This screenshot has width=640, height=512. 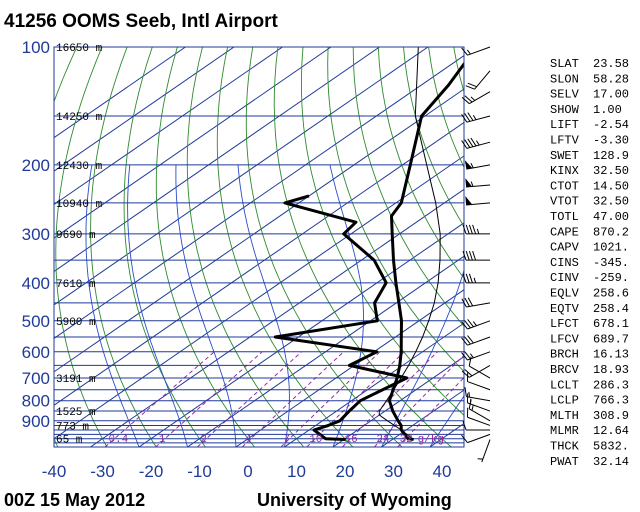 I want to click on index-value: 1021., so click(x=611, y=248).